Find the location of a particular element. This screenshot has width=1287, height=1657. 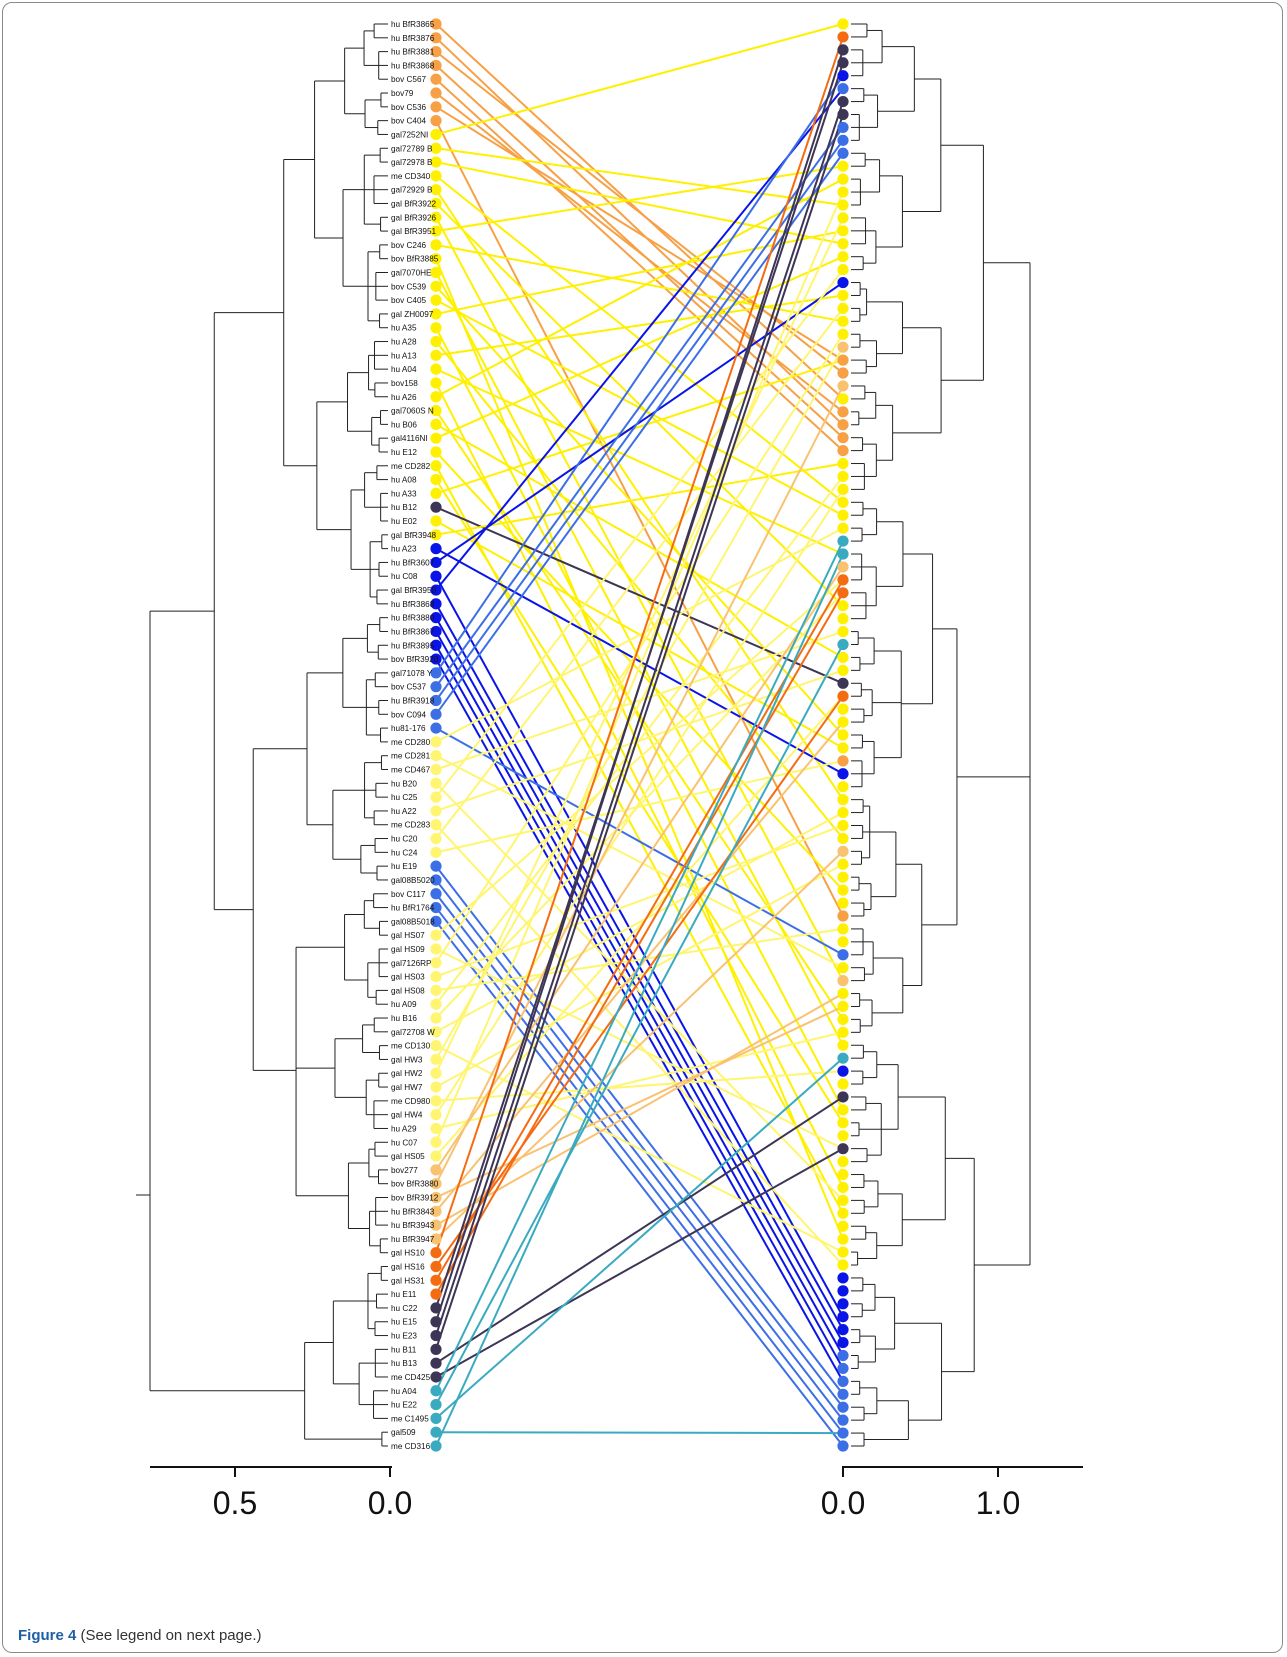

leaf-label: hu C08 is located at coordinates (404, 576).